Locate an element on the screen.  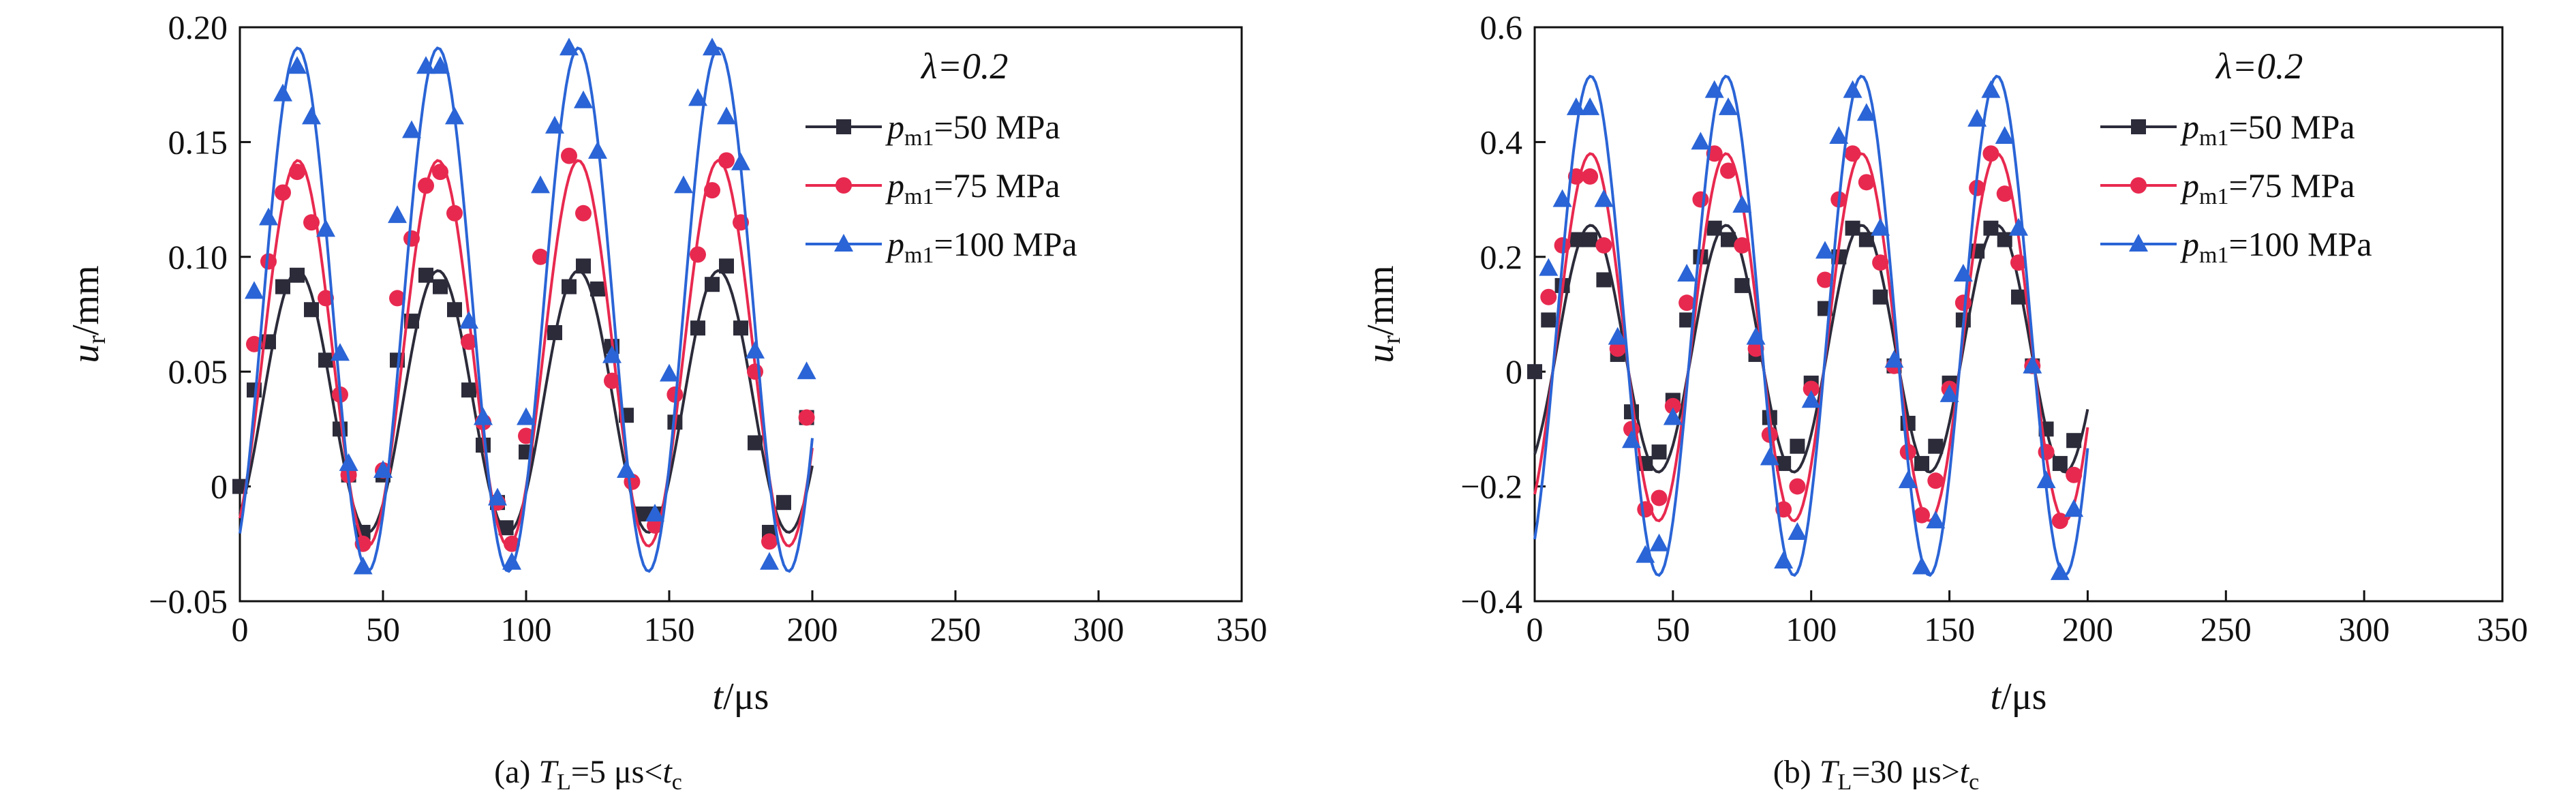
y-tick-label: 0.2 is located at coordinates (1501, 257).